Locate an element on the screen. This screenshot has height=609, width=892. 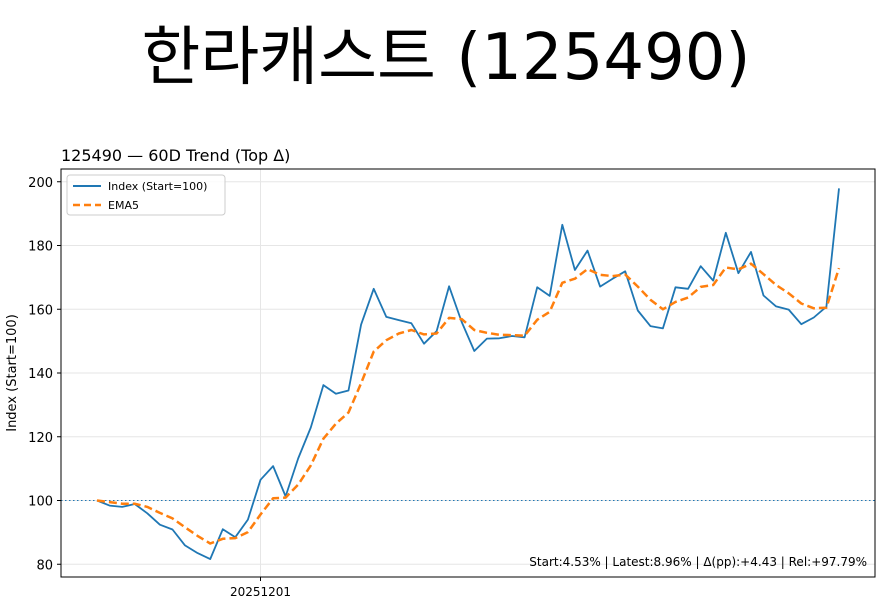
y-tick-label: 180 is located at coordinates (40, 247).